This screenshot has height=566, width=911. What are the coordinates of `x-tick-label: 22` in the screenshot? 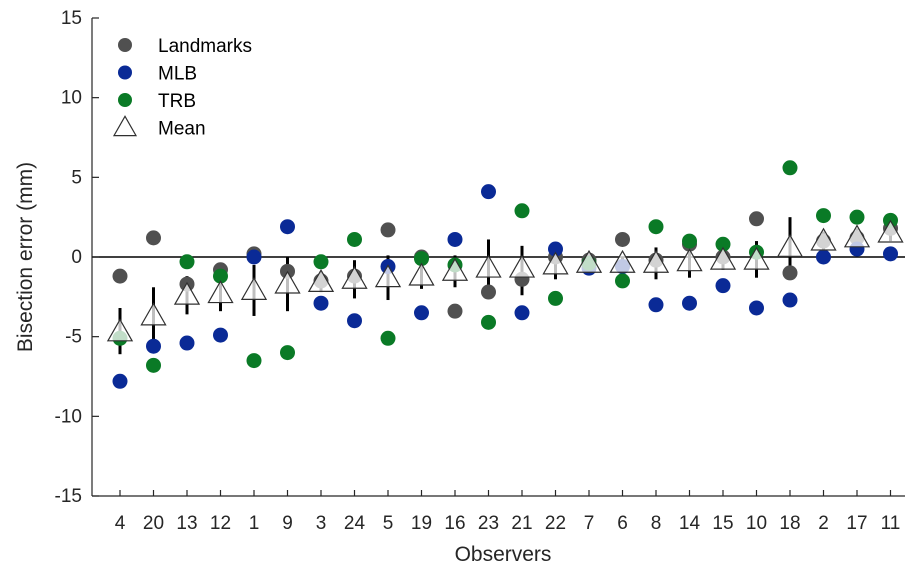 It's located at (555, 523).